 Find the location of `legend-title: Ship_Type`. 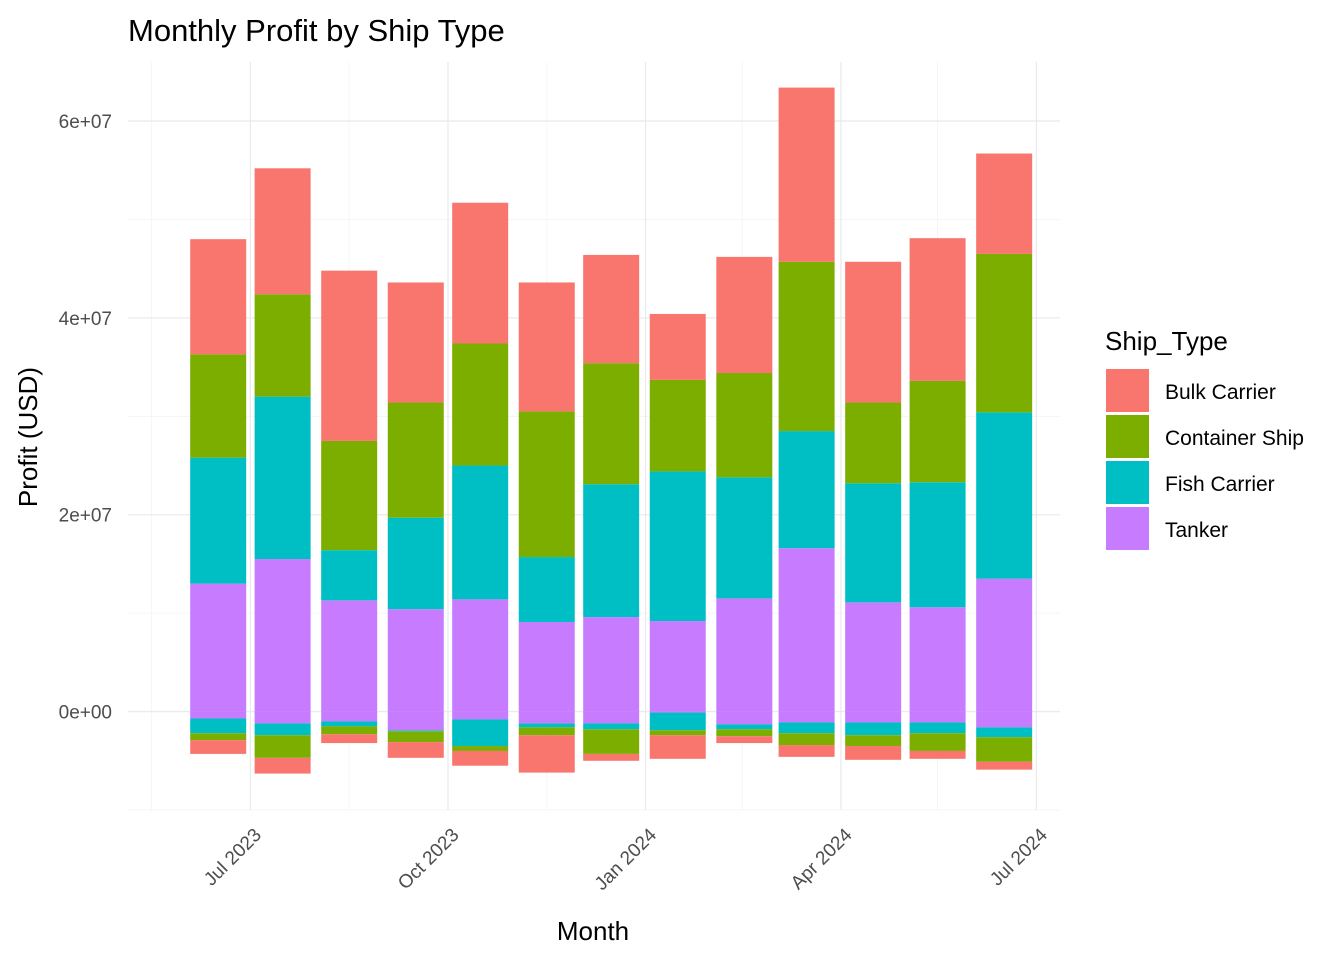

legend-title: Ship_Type is located at coordinates (1166, 341).